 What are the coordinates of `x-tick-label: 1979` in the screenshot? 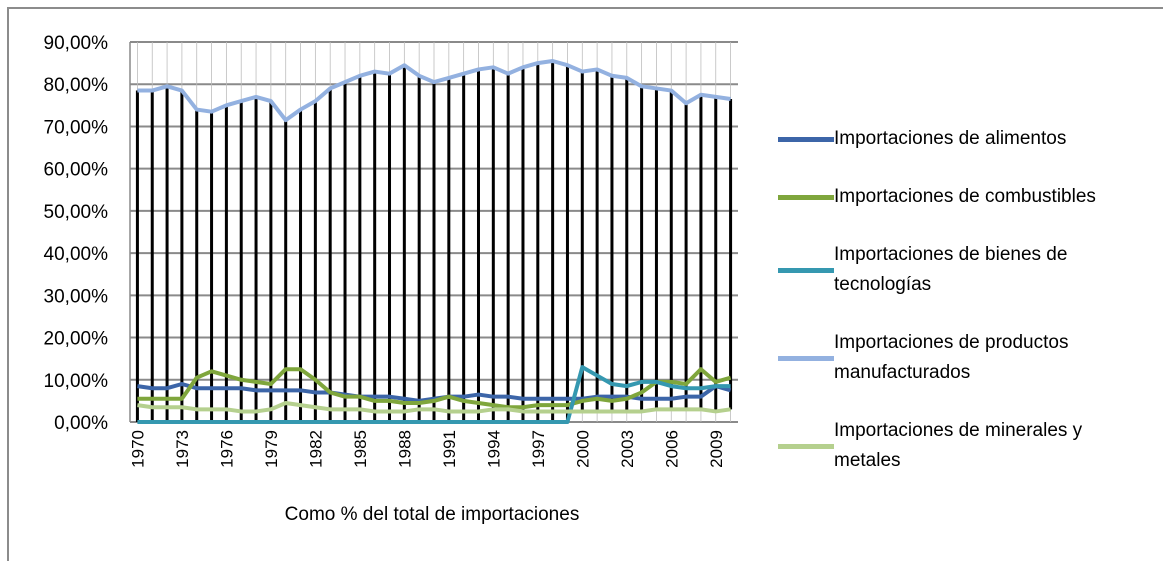 It's located at (271, 449).